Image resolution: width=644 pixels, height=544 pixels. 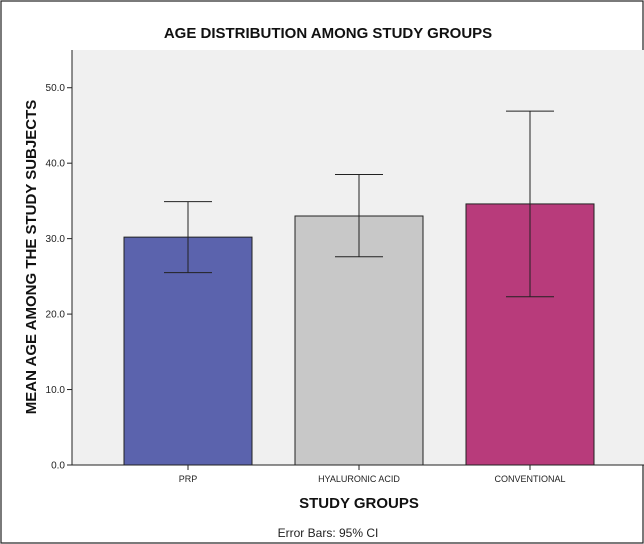 I want to click on x-tick-label: PRP, so click(x=188, y=479).